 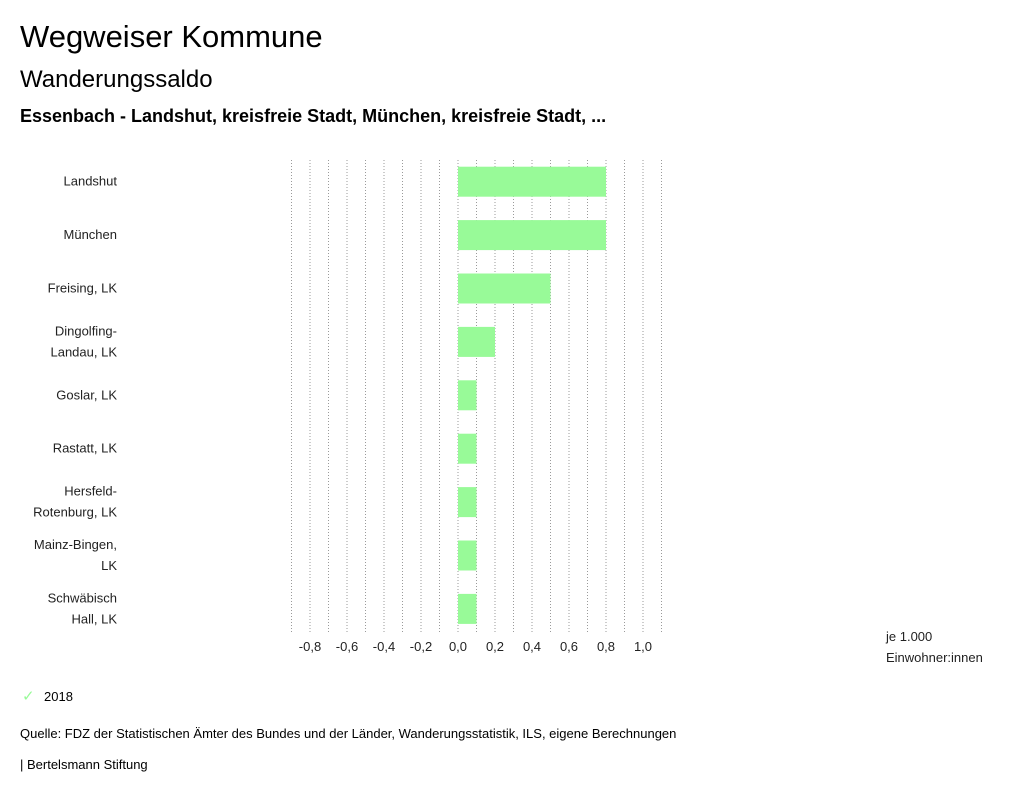 I want to click on category-label: Goslar, LK, so click(x=86, y=394).